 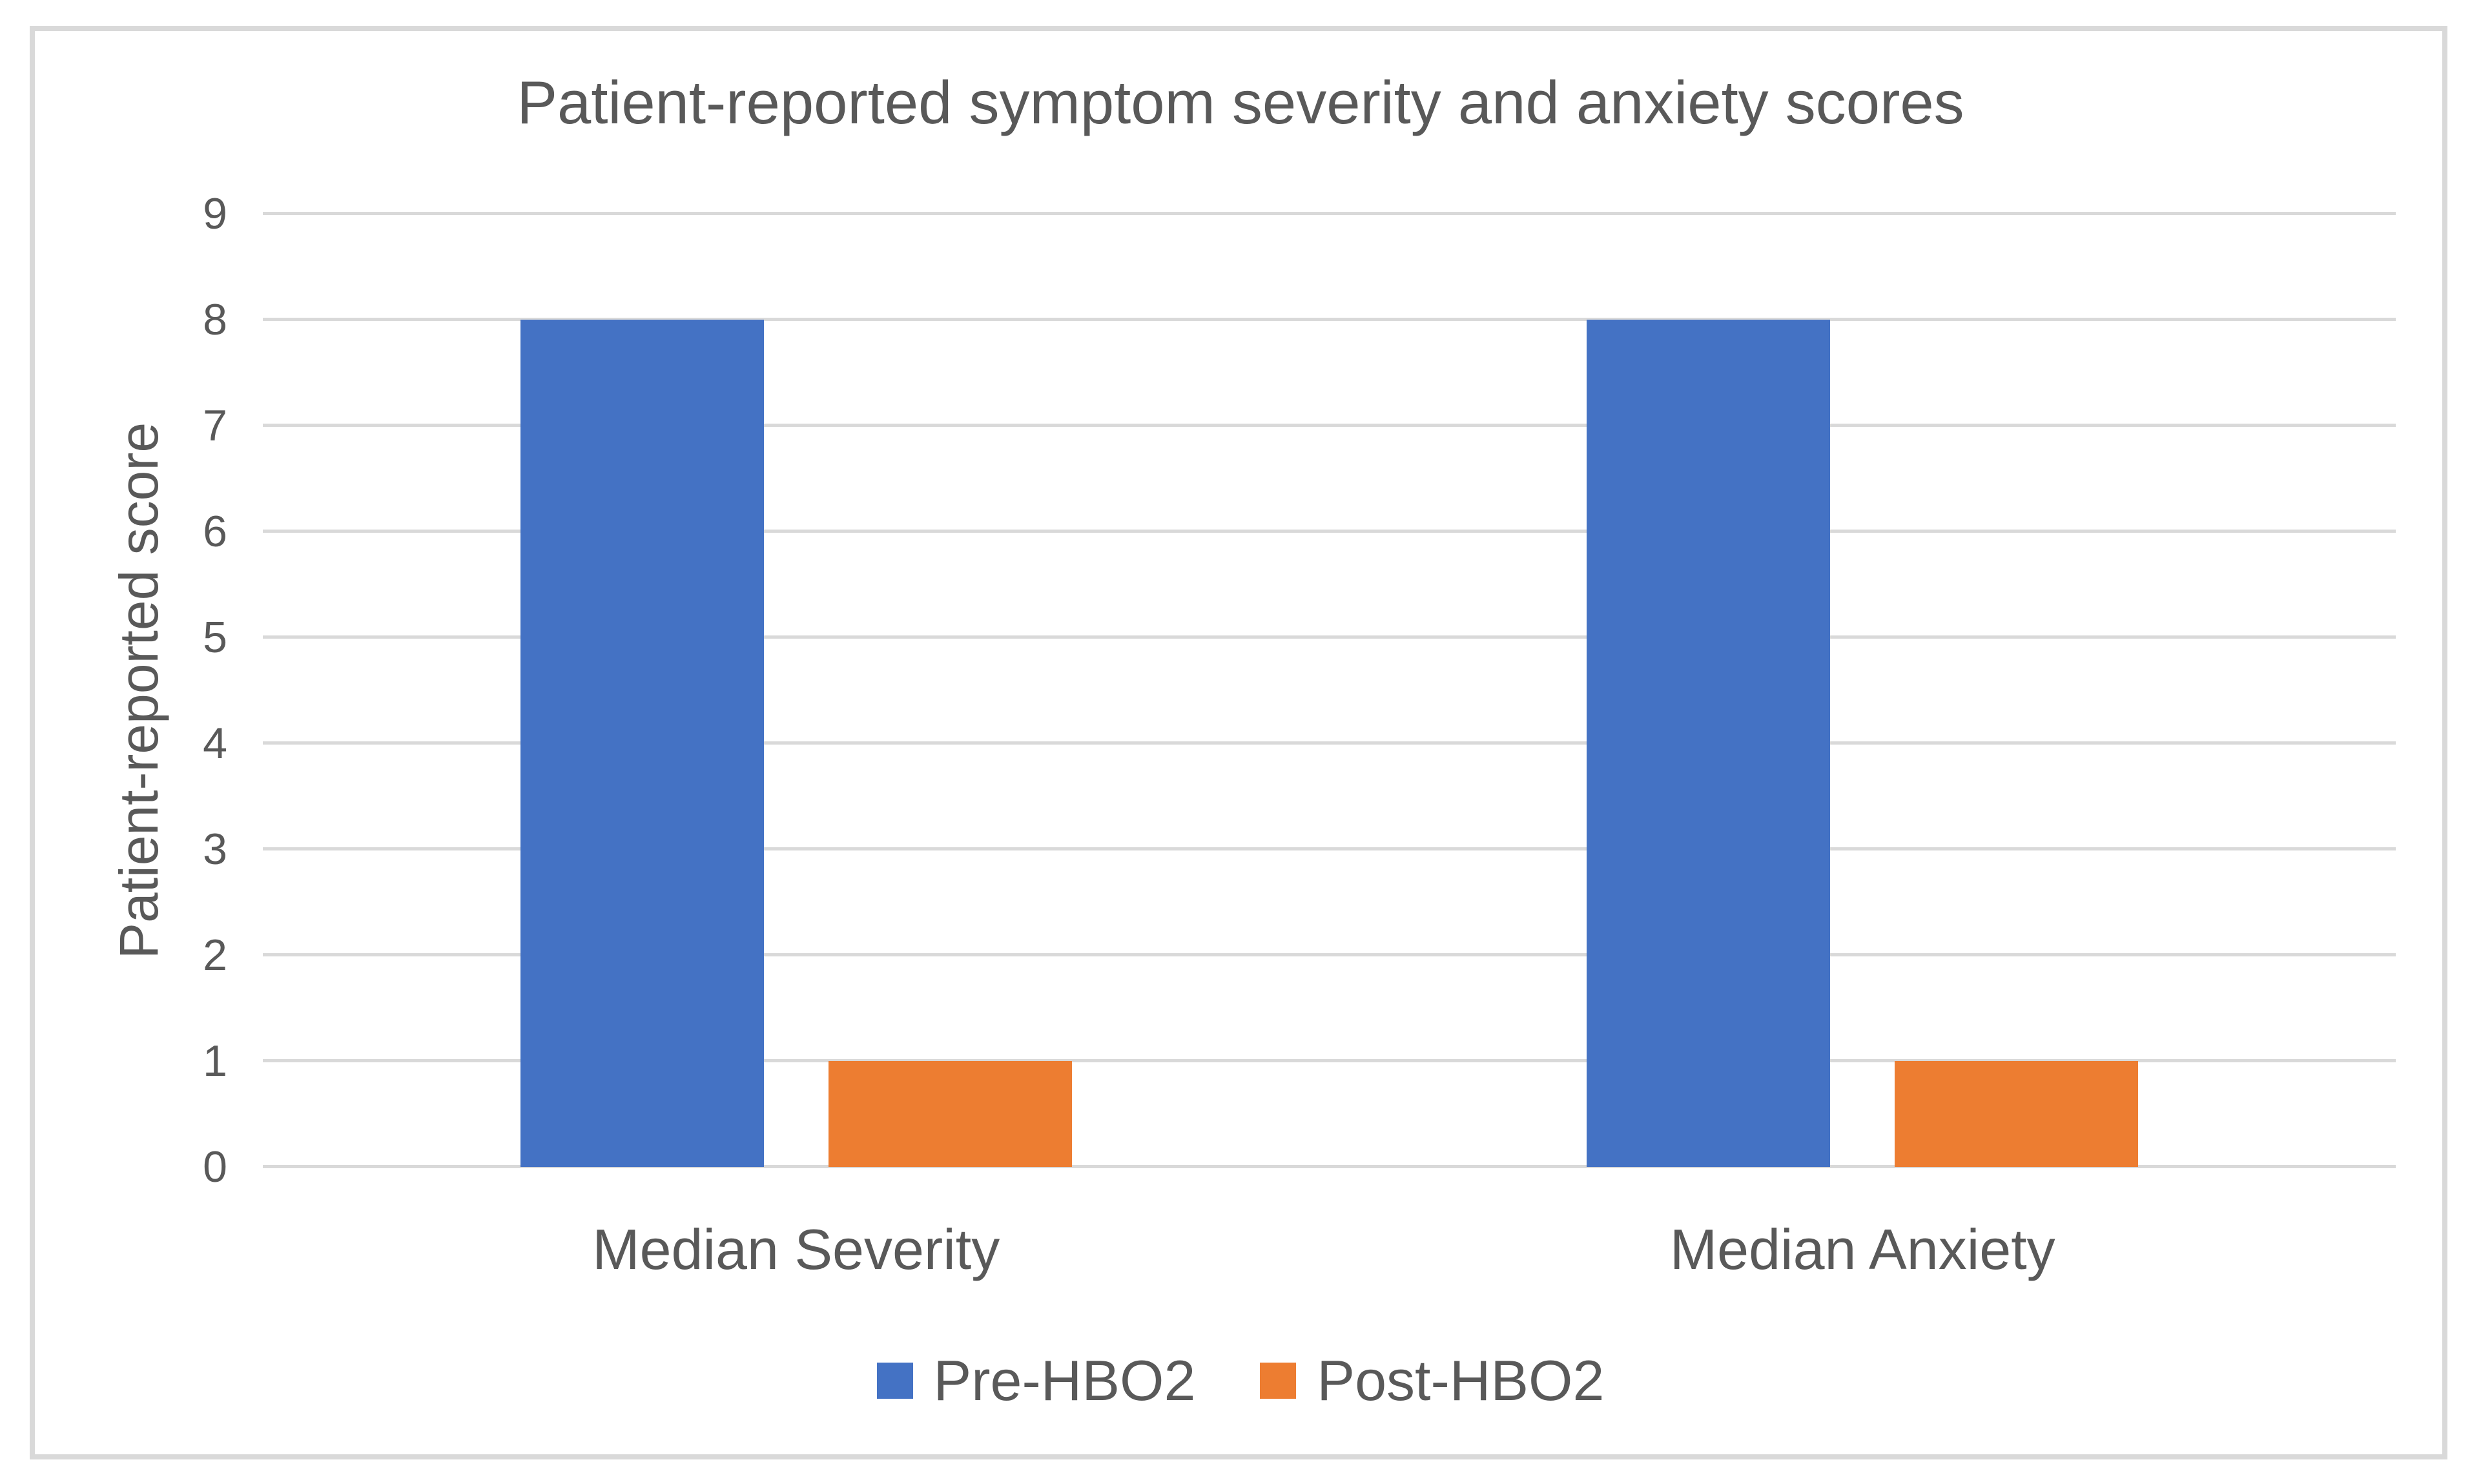 What do you see at coordinates (1064, 1380) in the screenshot?
I see `legend-label: Pre-HBO2` at bounding box center [1064, 1380].